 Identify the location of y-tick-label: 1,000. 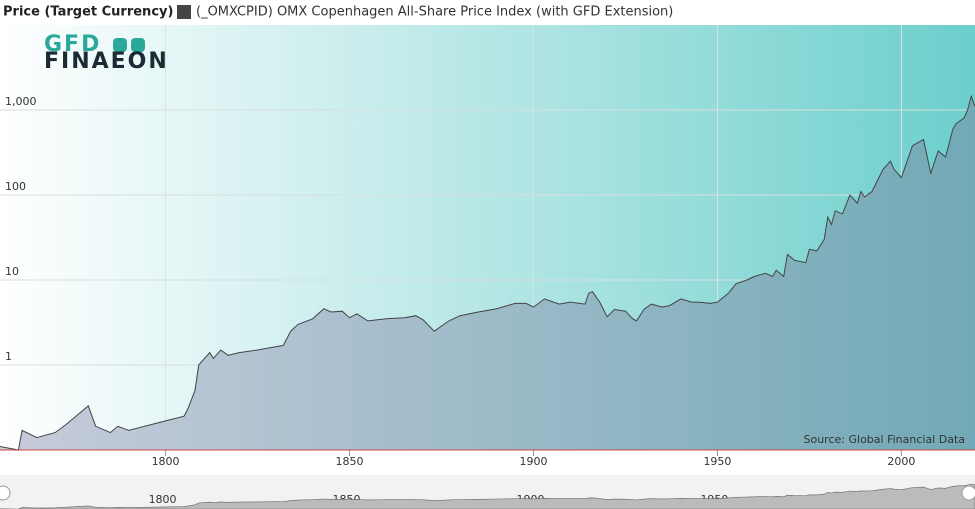
(21, 101).